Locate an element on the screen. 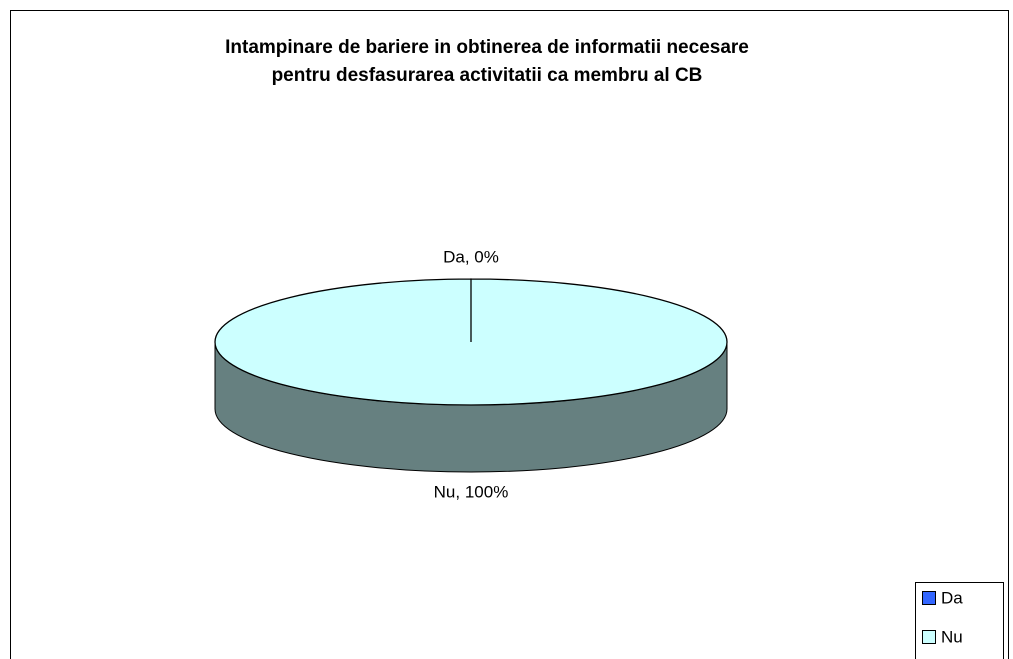  legend-label: Da is located at coordinates (952, 597).